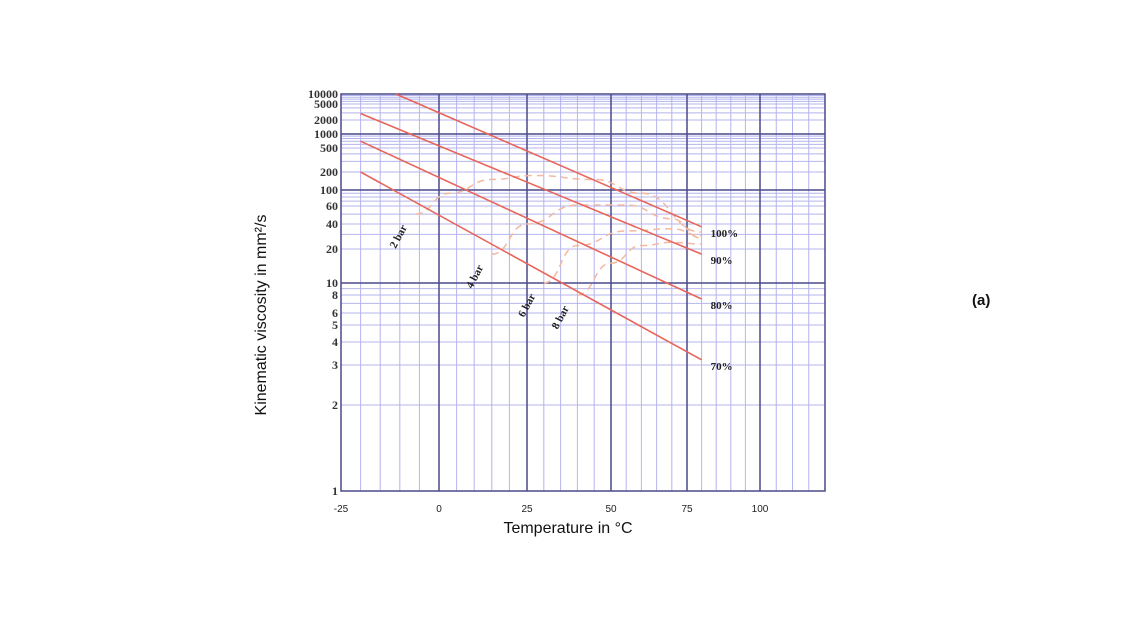 The width and height of the screenshot is (1140, 642). Describe the element at coordinates (332, 224) in the screenshot. I see `y-tick-label: 40` at that location.